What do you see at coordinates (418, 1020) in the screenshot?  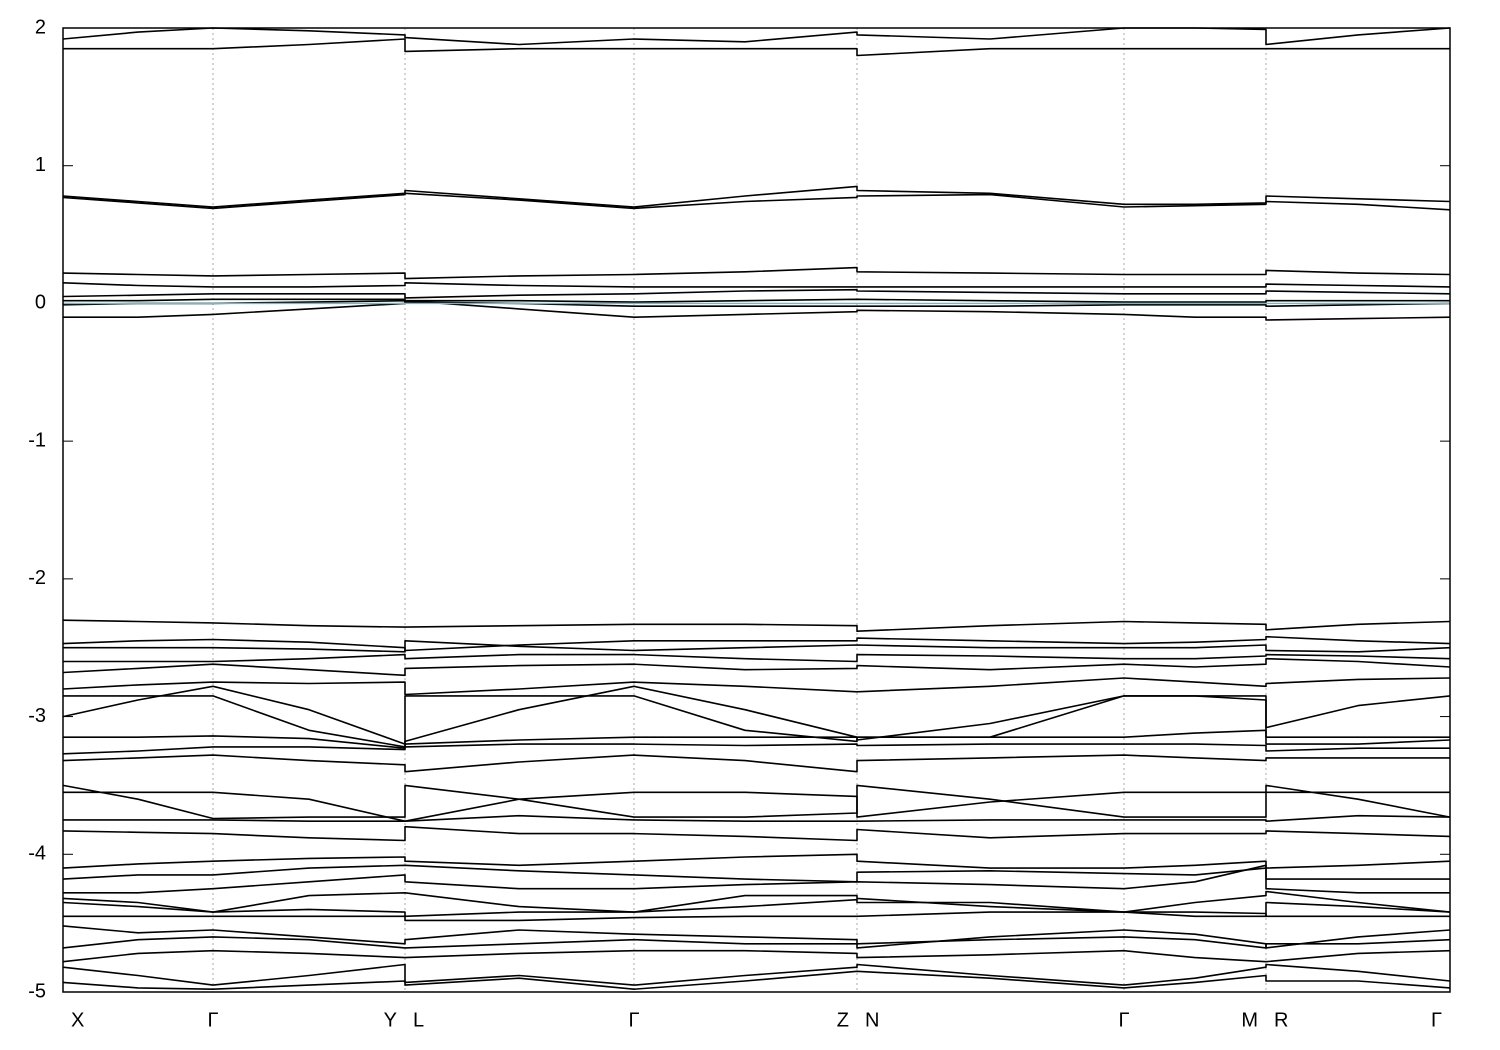 I see `x-tick-label: L` at bounding box center [418, 1020].